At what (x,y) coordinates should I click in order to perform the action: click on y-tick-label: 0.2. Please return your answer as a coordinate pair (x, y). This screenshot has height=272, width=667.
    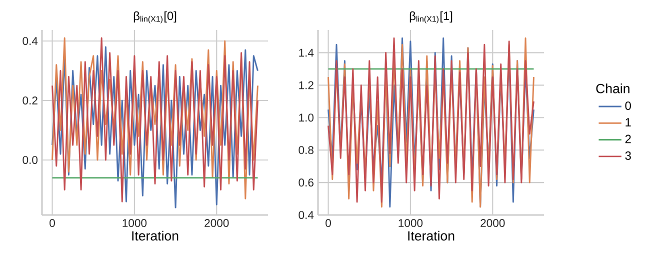
    Looking at the image, I should click on (30, 100).